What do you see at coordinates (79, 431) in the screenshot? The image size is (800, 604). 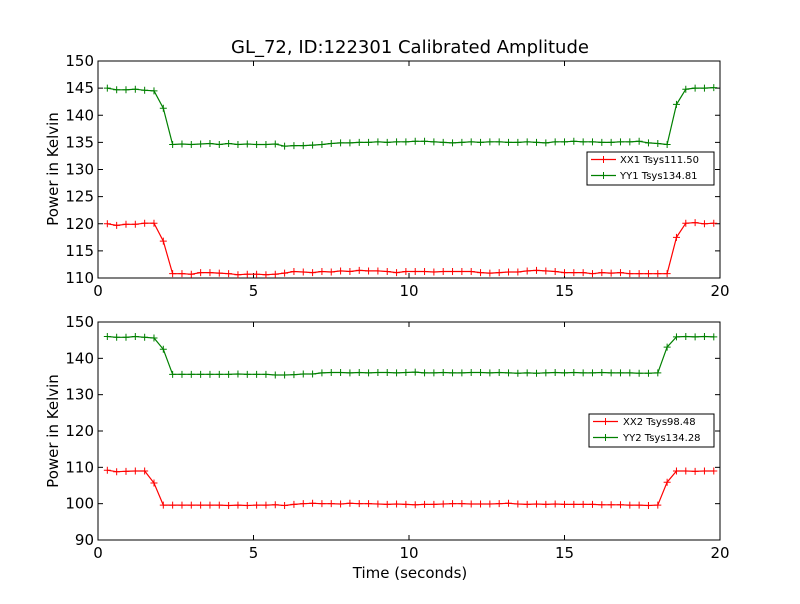 I see `bottom-y-tick-label: 120` at bounding box center [79, 431].